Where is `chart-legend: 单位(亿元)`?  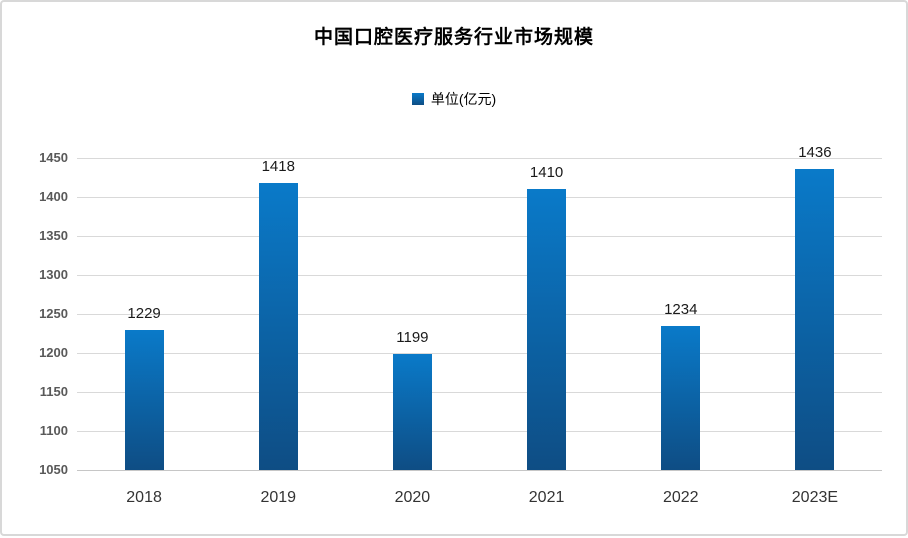 chart-legend: 单位(亿元) is located at coordinates (454, 99).